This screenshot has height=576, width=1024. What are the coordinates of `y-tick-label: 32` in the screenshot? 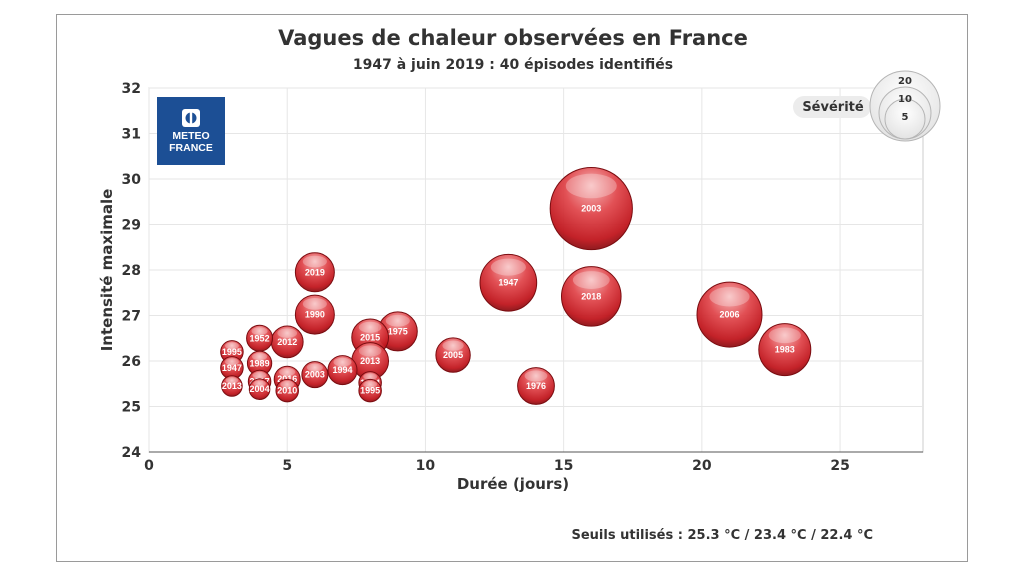 It's located at (131, 89).